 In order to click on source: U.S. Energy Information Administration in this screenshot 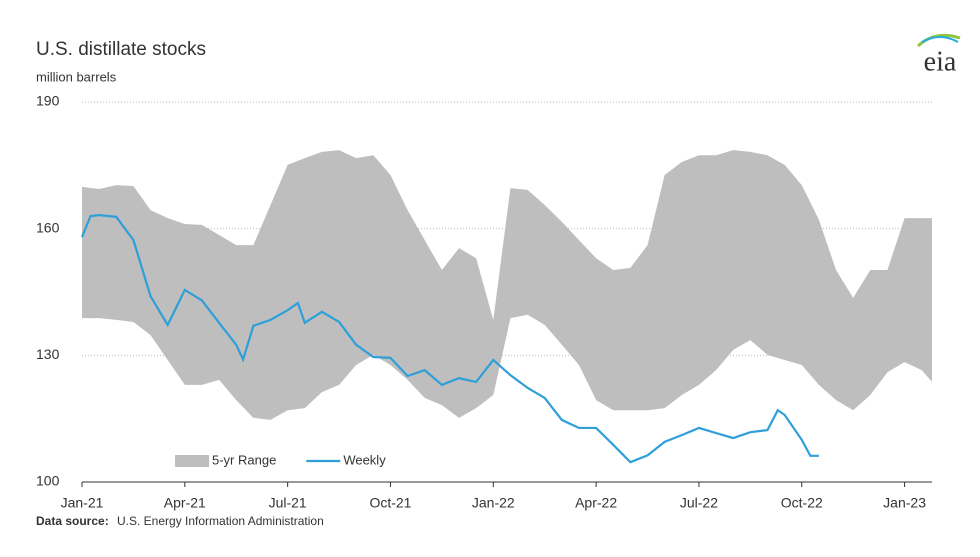, I will do `click(220, 521)`.